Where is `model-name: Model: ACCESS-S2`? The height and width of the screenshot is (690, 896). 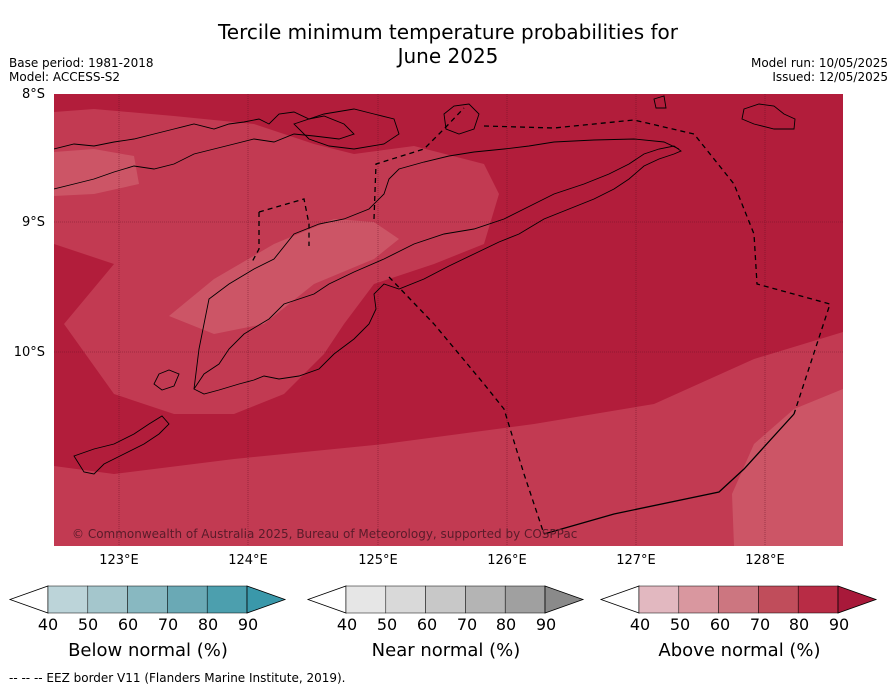
model-name: Model: ACCESS-S2 is located at coordinates (65, 77).